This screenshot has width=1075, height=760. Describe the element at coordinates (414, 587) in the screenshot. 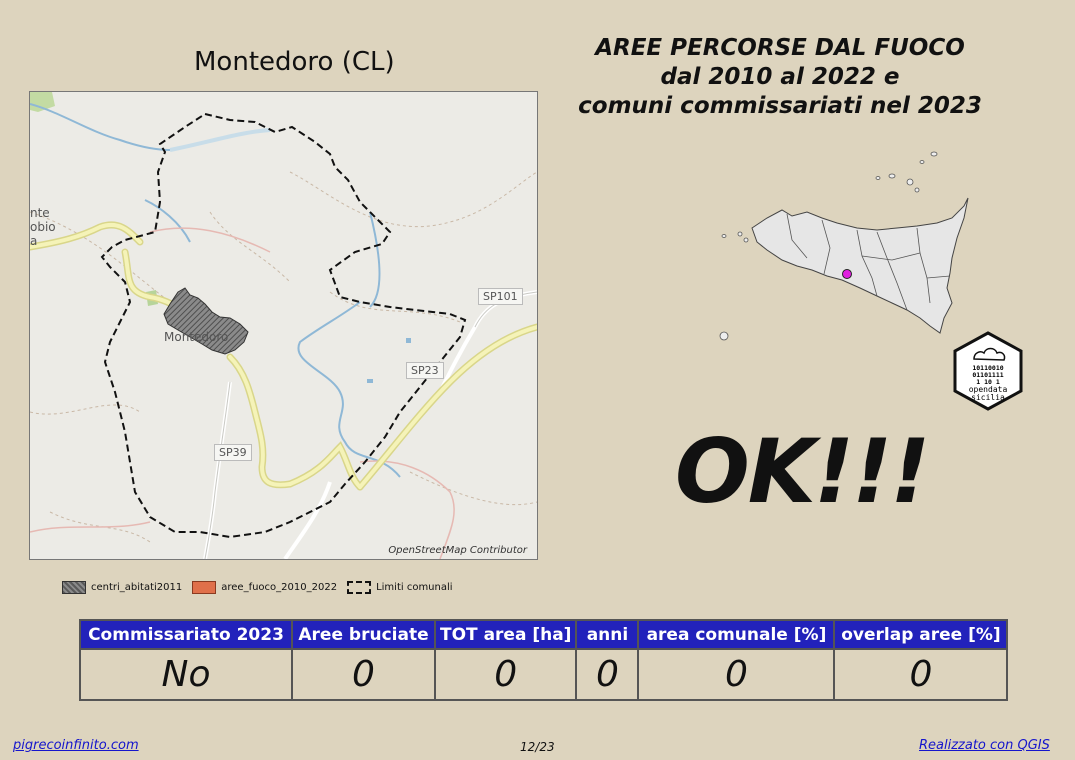

I see `legend-label: Limiti comunali` at that location.